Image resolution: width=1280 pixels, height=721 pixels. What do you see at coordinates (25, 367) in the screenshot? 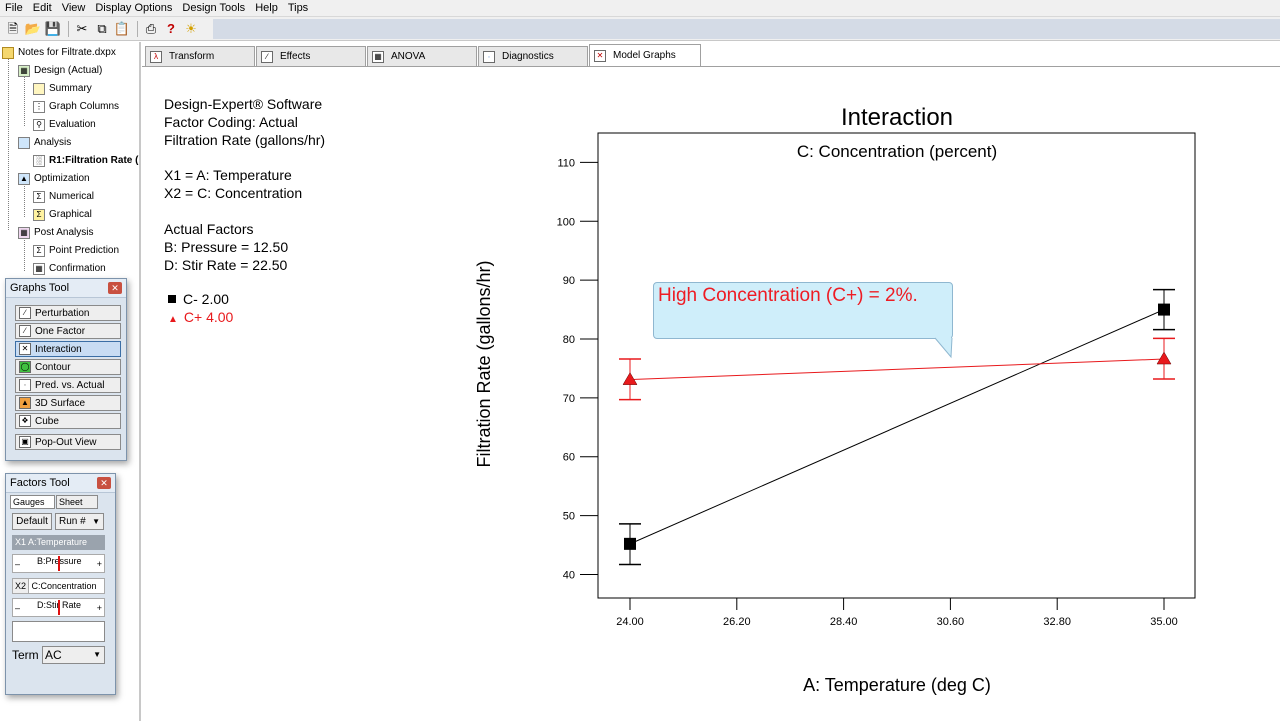
I see `contour-icon: ◯` at bounding box center [25, 367].